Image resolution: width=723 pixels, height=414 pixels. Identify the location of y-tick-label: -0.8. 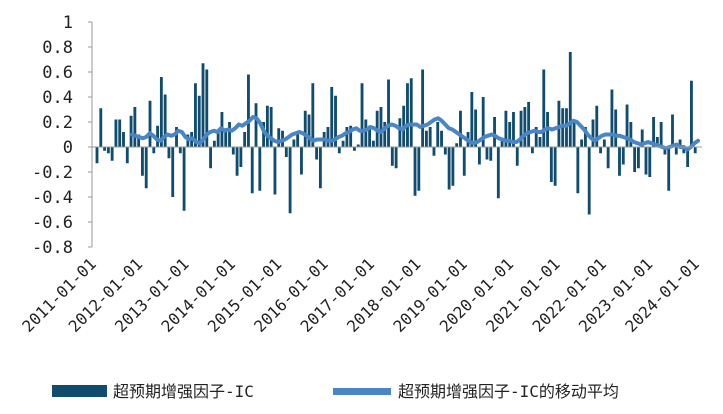
(52, 248).